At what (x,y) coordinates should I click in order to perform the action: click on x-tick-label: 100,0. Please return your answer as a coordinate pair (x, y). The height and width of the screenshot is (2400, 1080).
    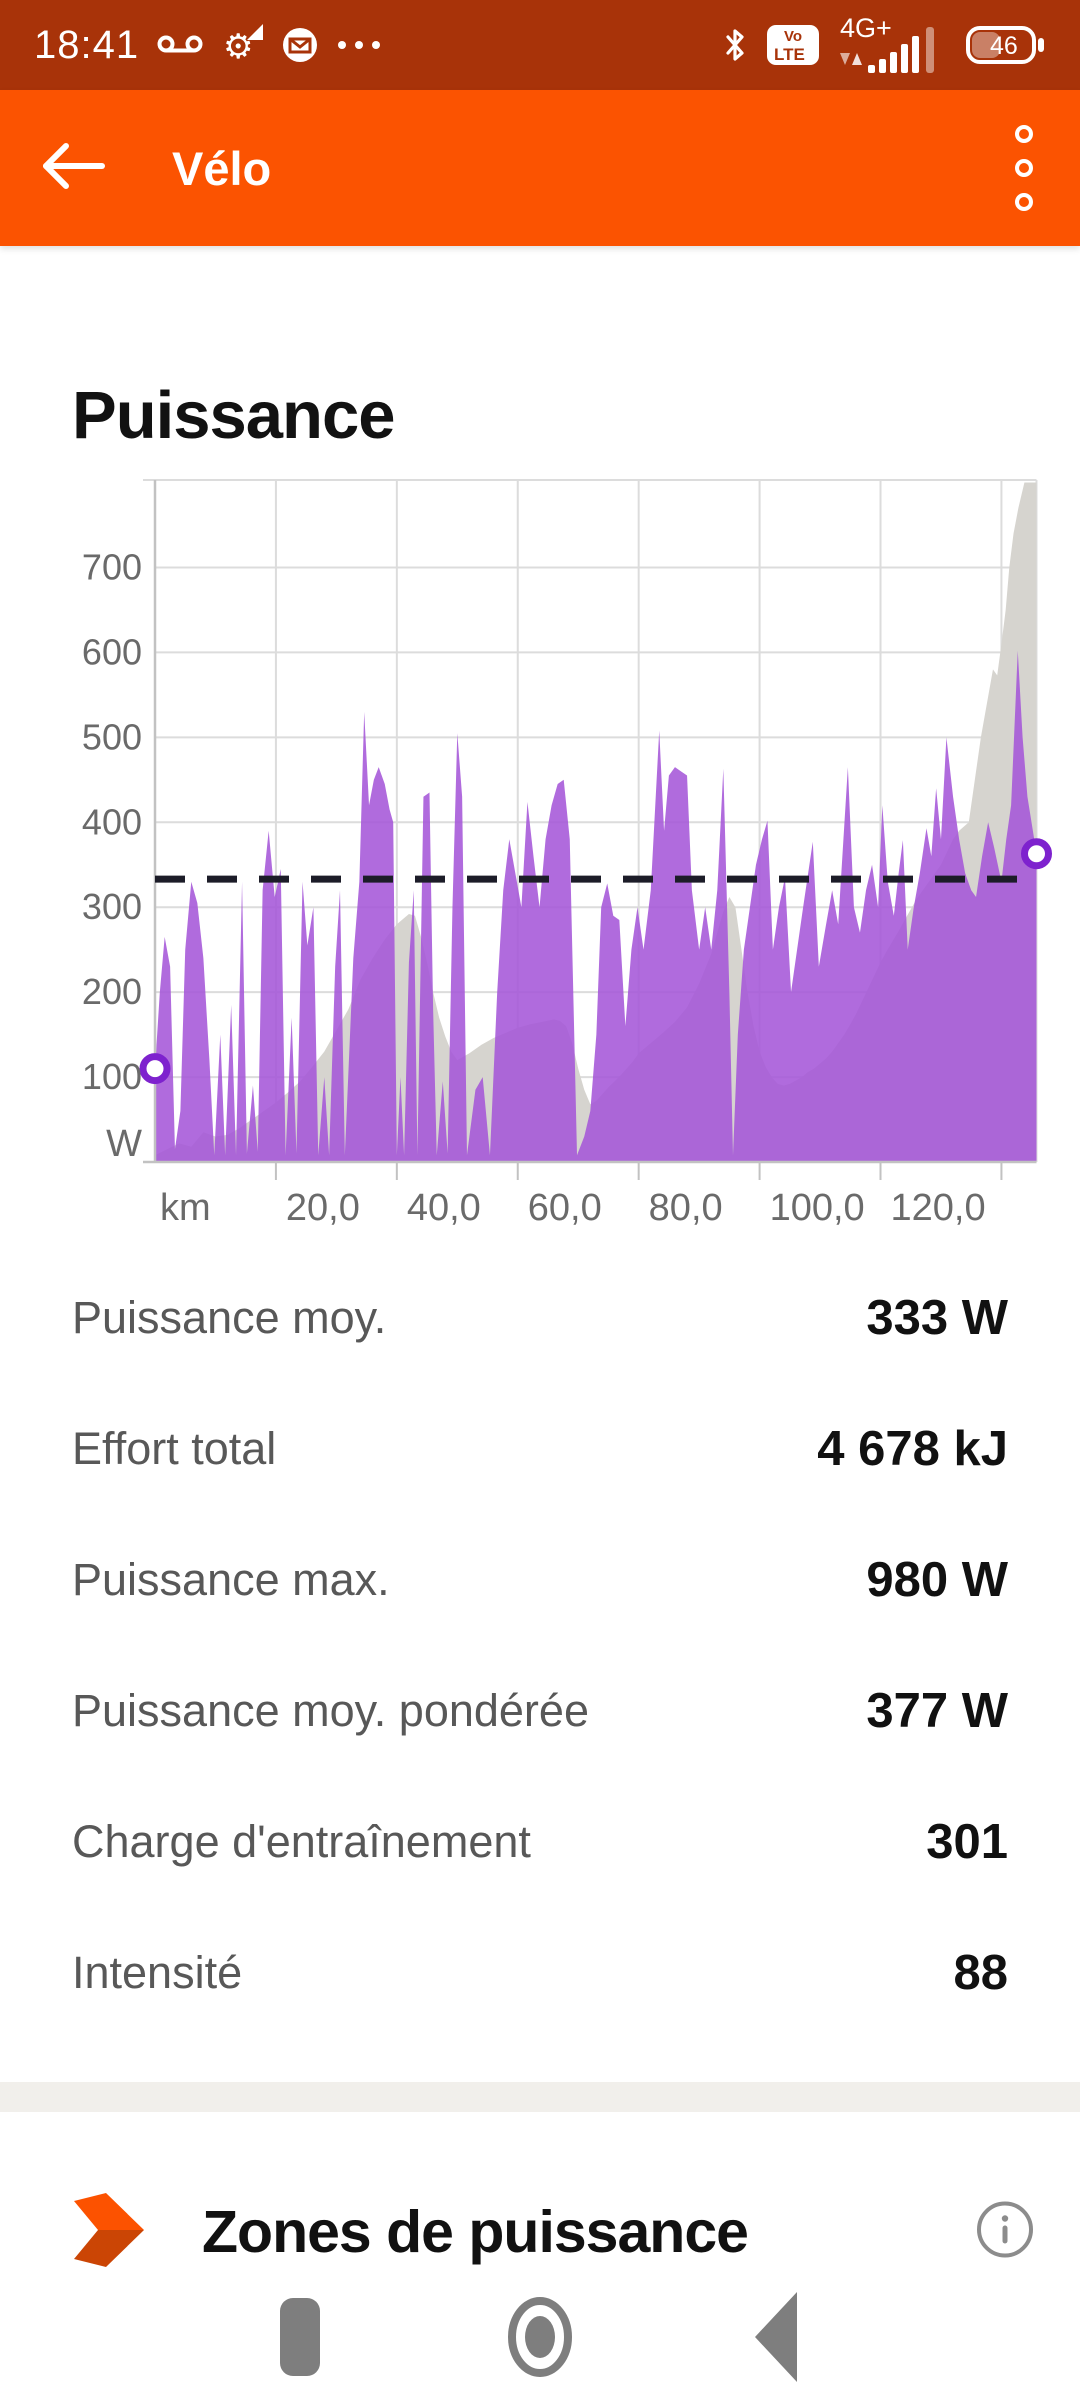
    Looking at the image, I should click on (817, 1208).